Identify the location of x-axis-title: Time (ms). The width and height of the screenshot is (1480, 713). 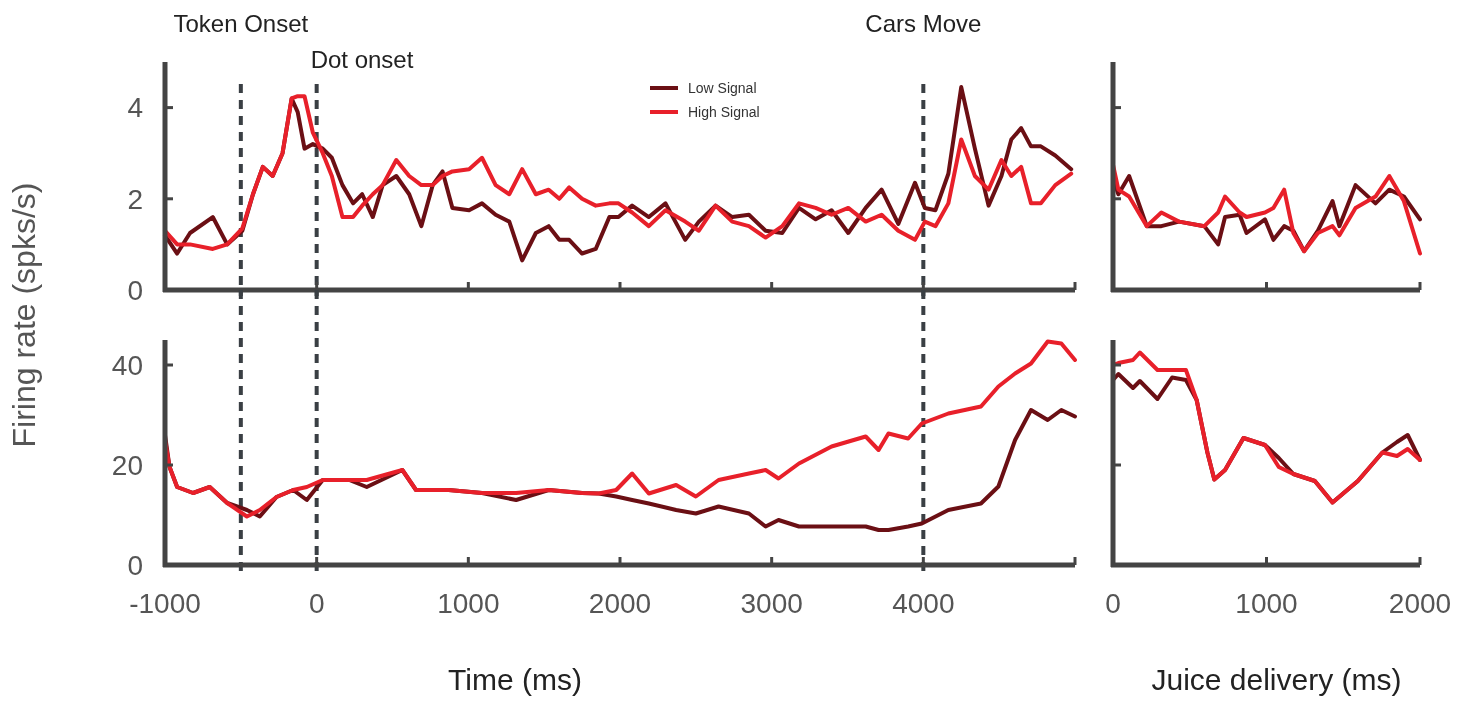
(515, 679).